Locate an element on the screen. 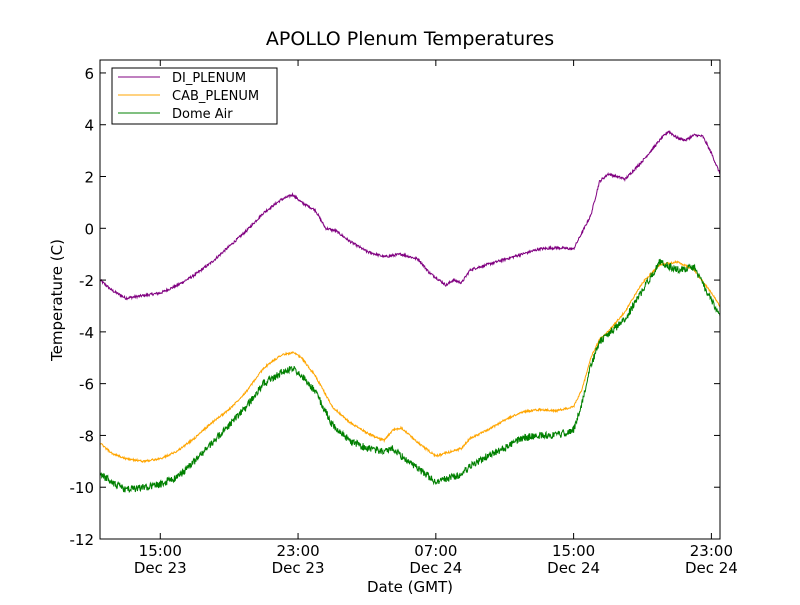 This screenshot has width=800, height=605. legend-label-cab-plenum: CAB_PLENUM is located at coordinates (215, 96).